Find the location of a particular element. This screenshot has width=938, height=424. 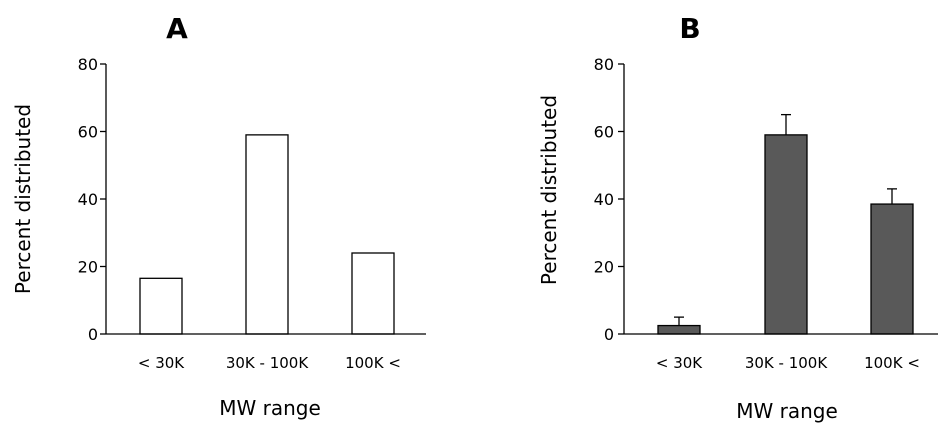

error-bar-group is located at coordinates (785, 219).